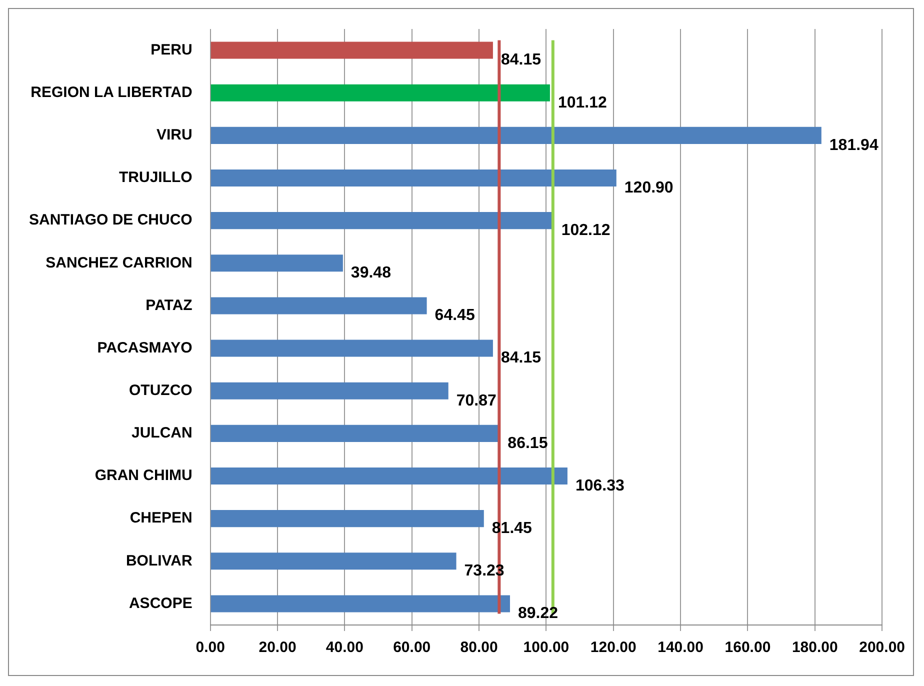 The height and width of the screenshot is (686, 924). What do you see at coordinates (145, 347) in the screenshot?
I see `y-tick-label: PACASMAYO` at bounding box center [145, 347].